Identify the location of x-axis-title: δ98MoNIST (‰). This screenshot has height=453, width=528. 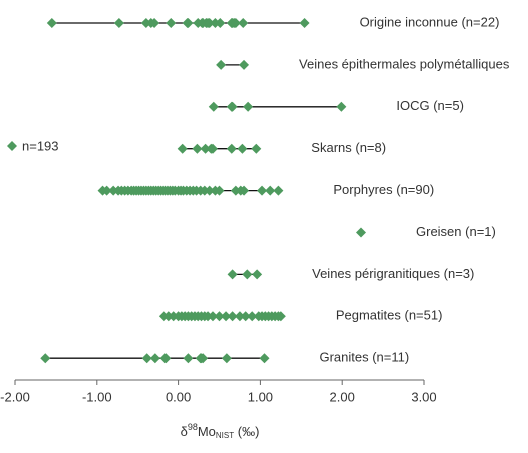
(220, 431).